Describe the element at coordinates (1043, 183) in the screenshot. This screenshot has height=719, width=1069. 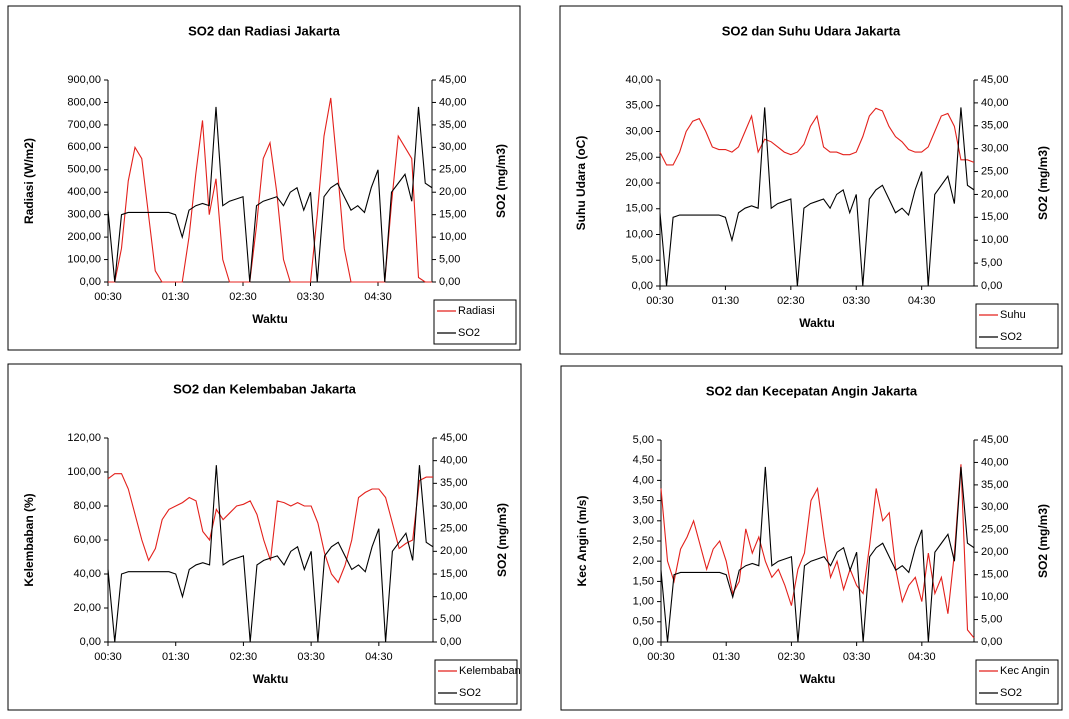
I see `y2-axis-label: SO2 (mg/m3)` at that location.